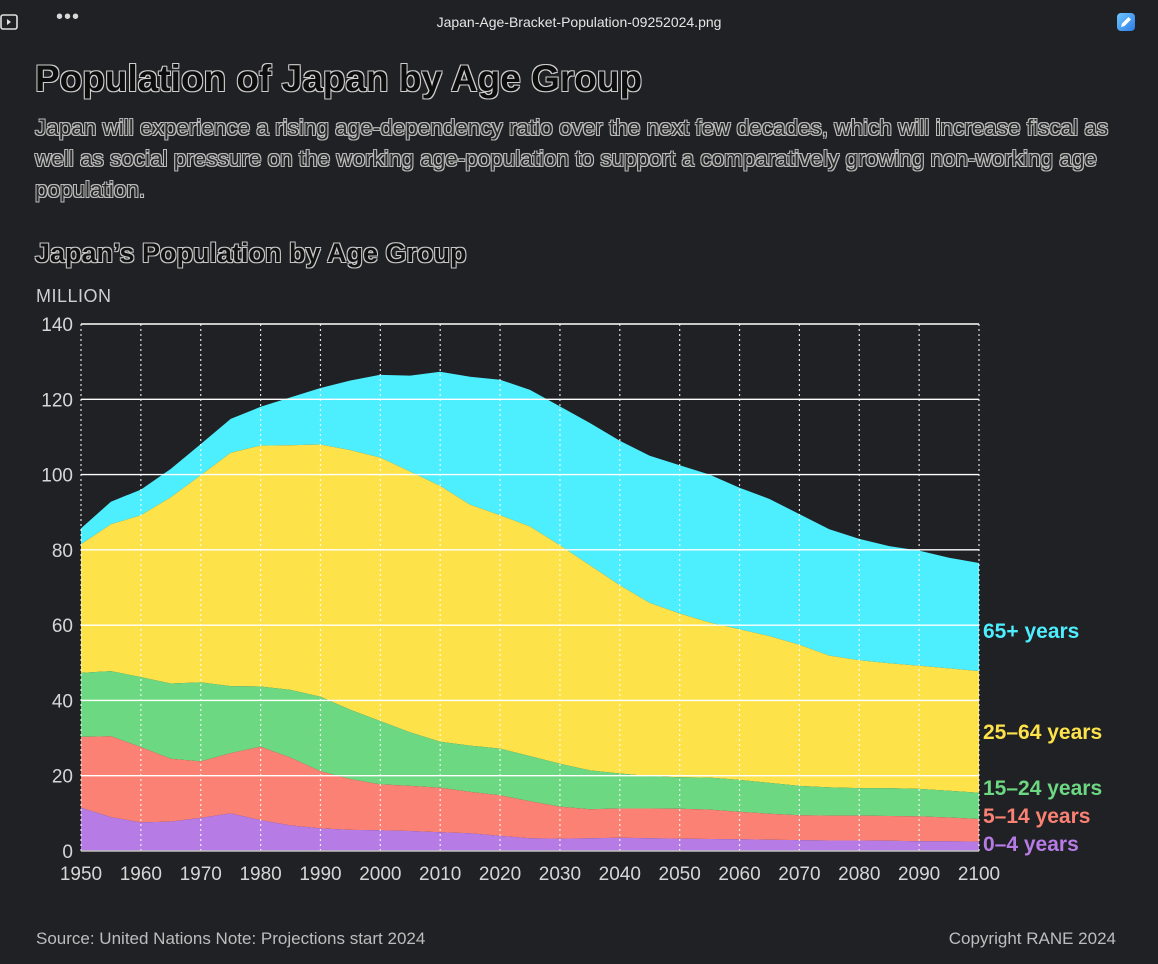 This screenshot has height=964, width=1158. What do you see at coordinates (500, 874) in the screenshot?
I see `x-tick-label: 2020` at bounding box center [500, 874].